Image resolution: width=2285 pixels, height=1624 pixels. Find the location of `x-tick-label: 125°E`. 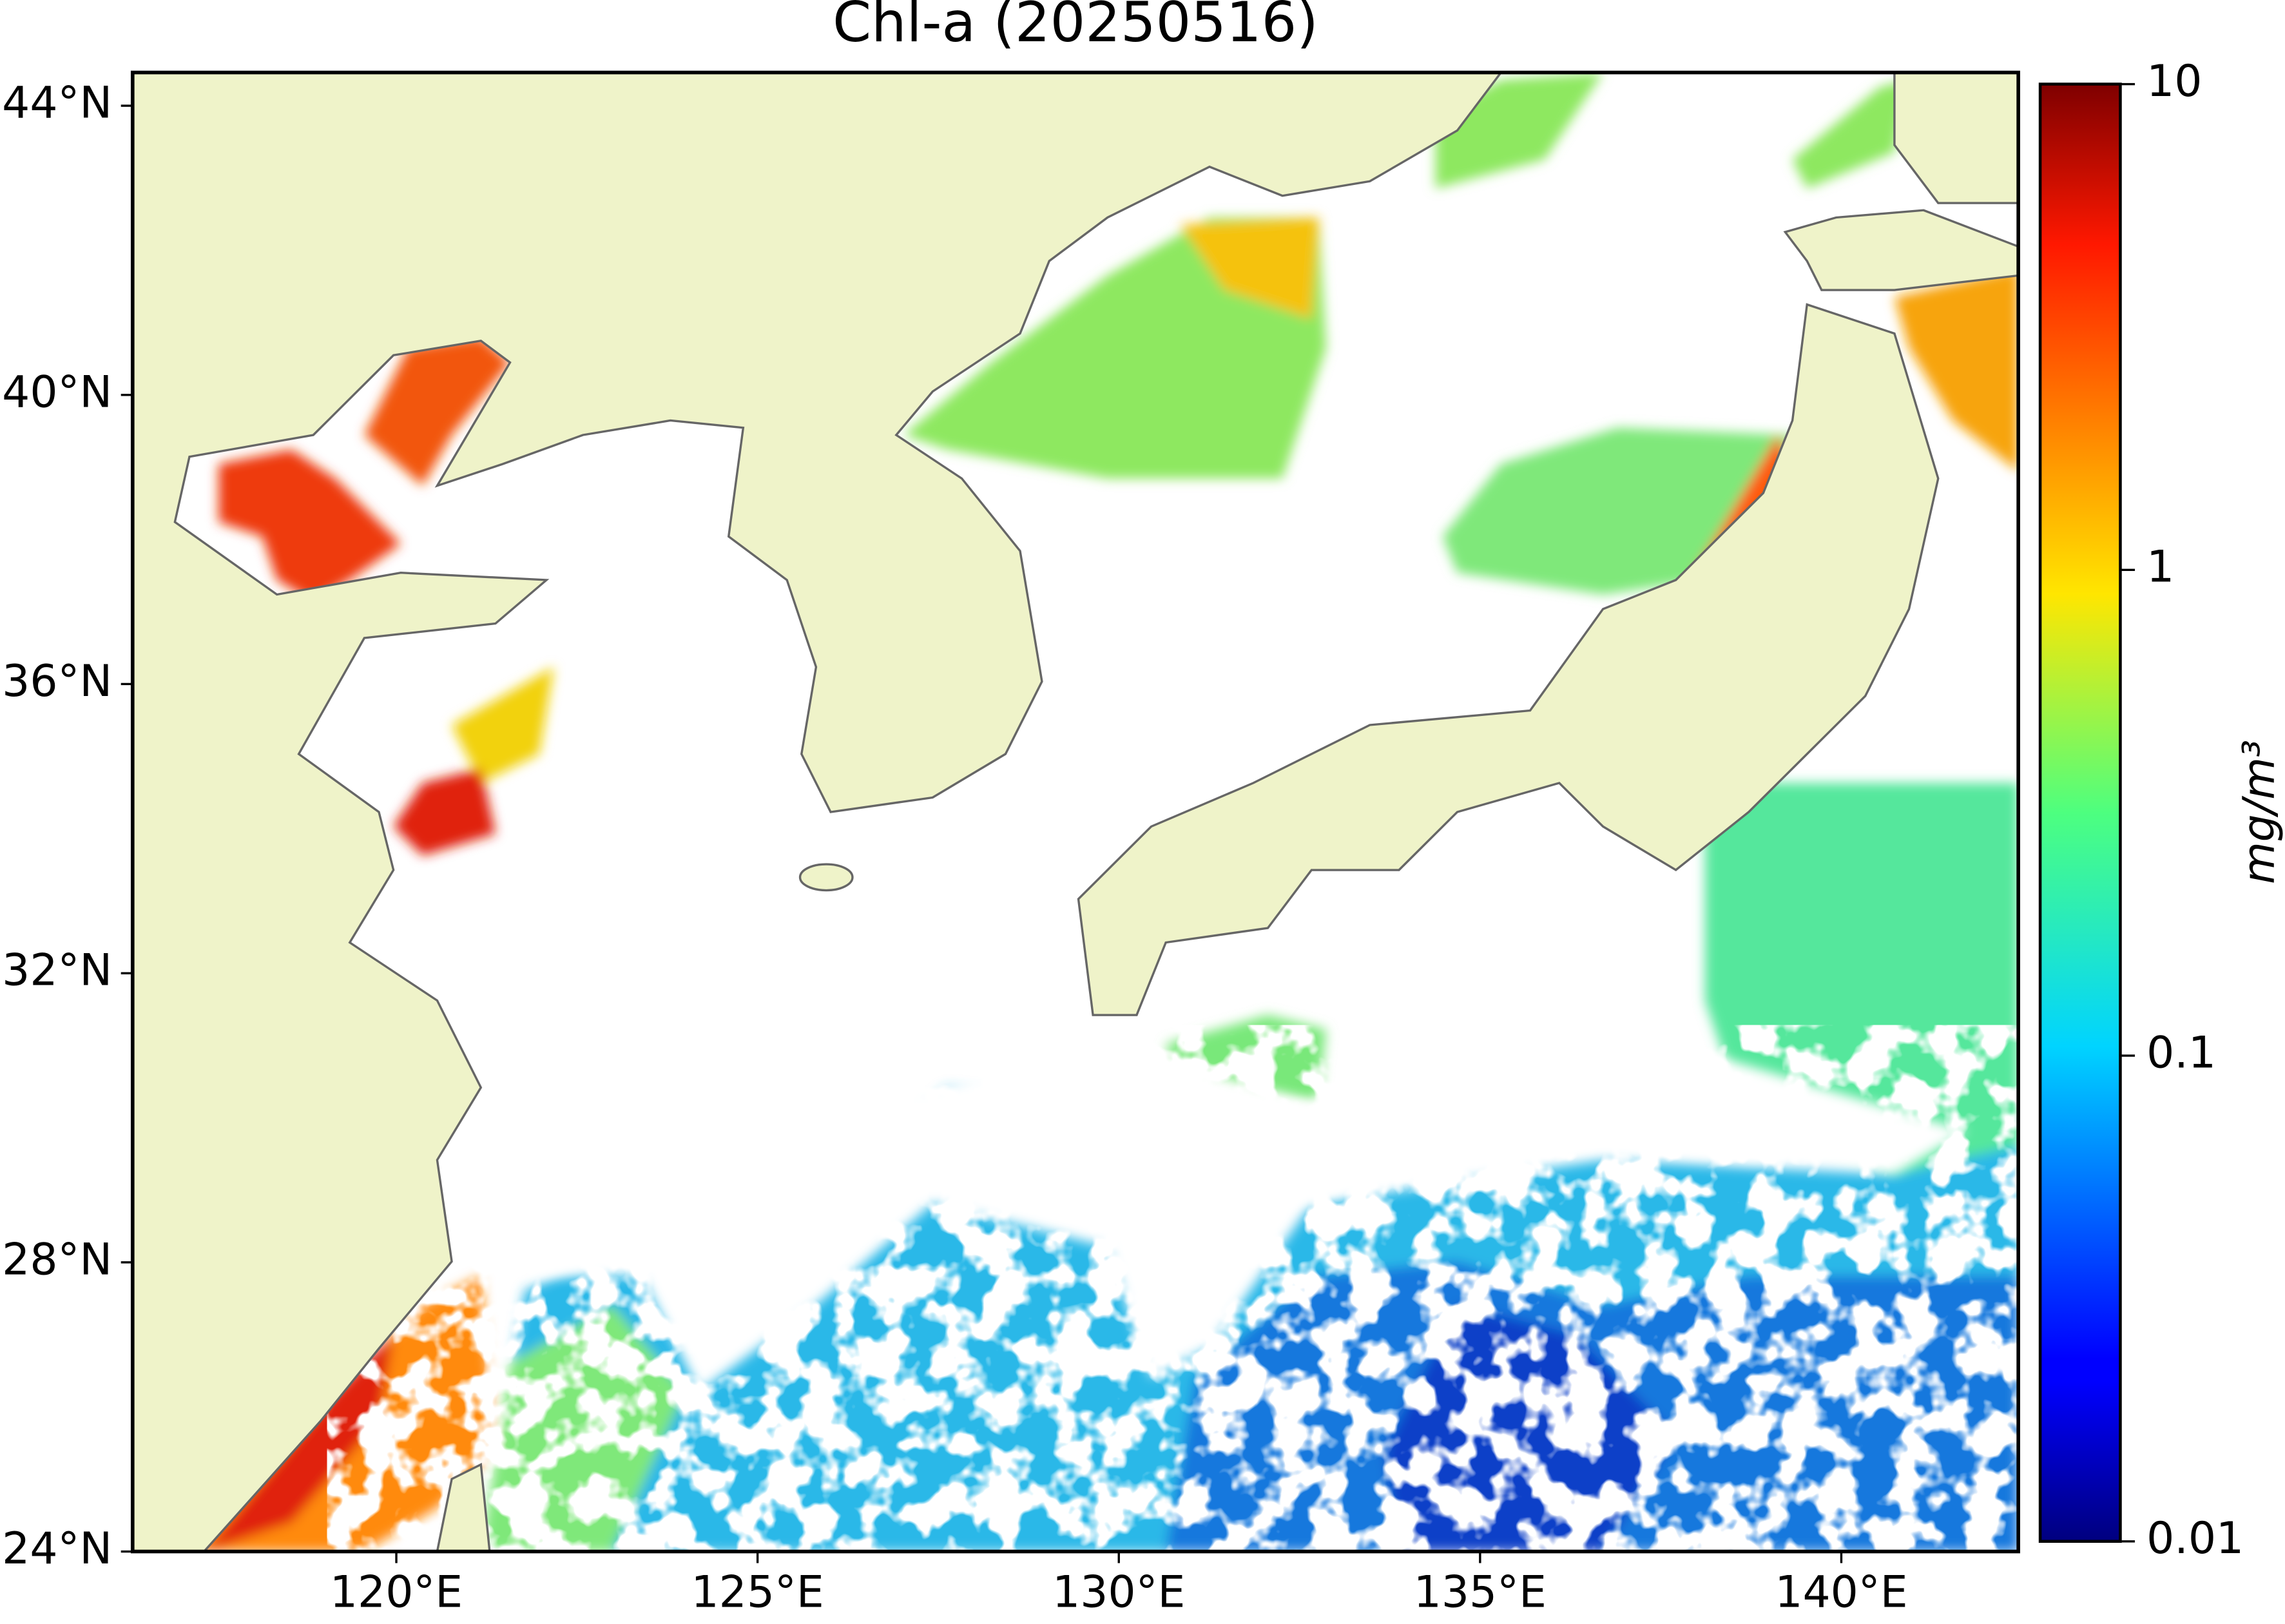

x-tick-label: 125°E is located at coordinates (757, 1593).